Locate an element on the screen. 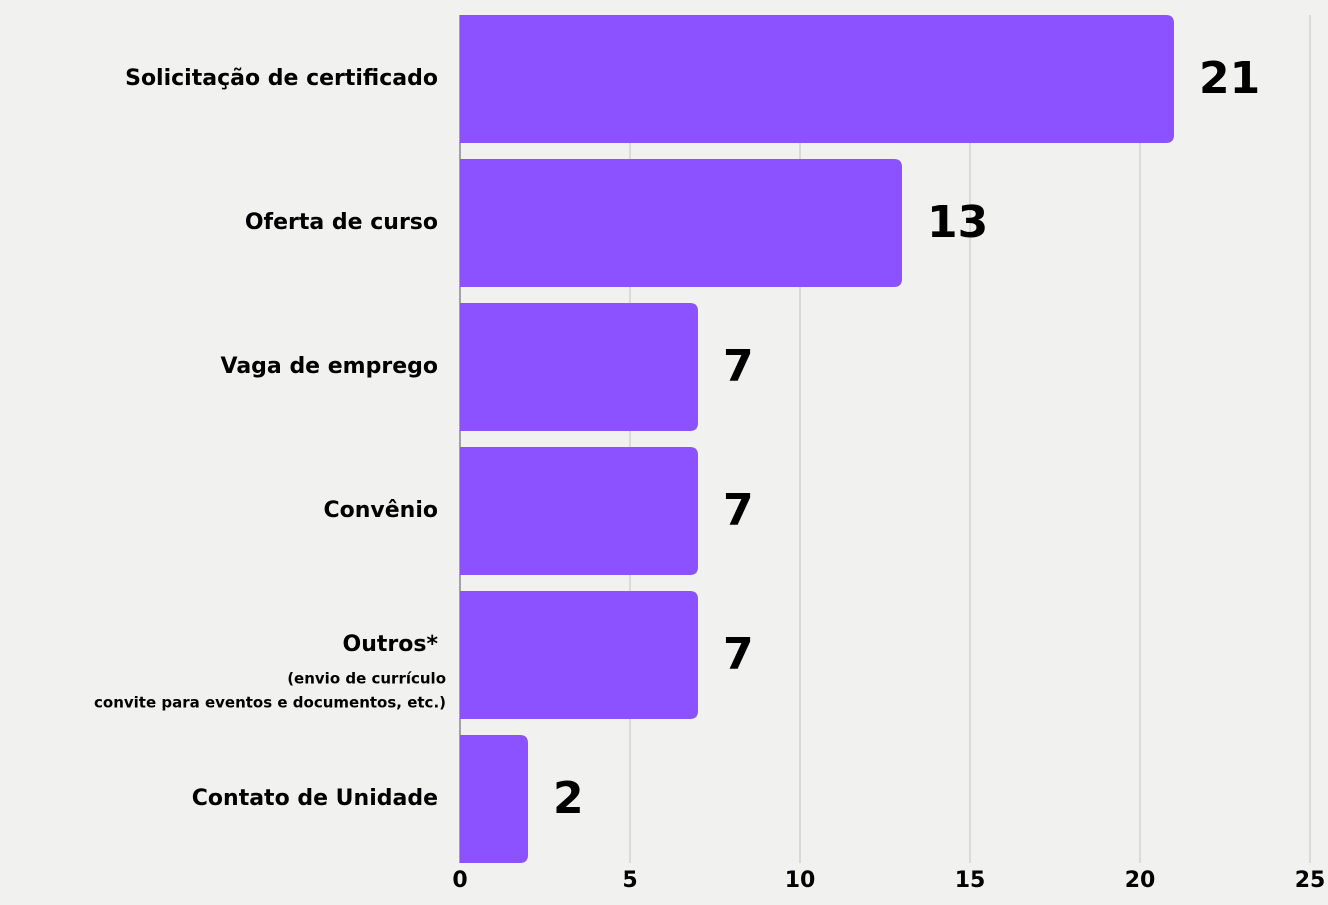 The height and width of the screenshot is (905, 1328). category-label: Convênio is located at coordinates (380, 510).